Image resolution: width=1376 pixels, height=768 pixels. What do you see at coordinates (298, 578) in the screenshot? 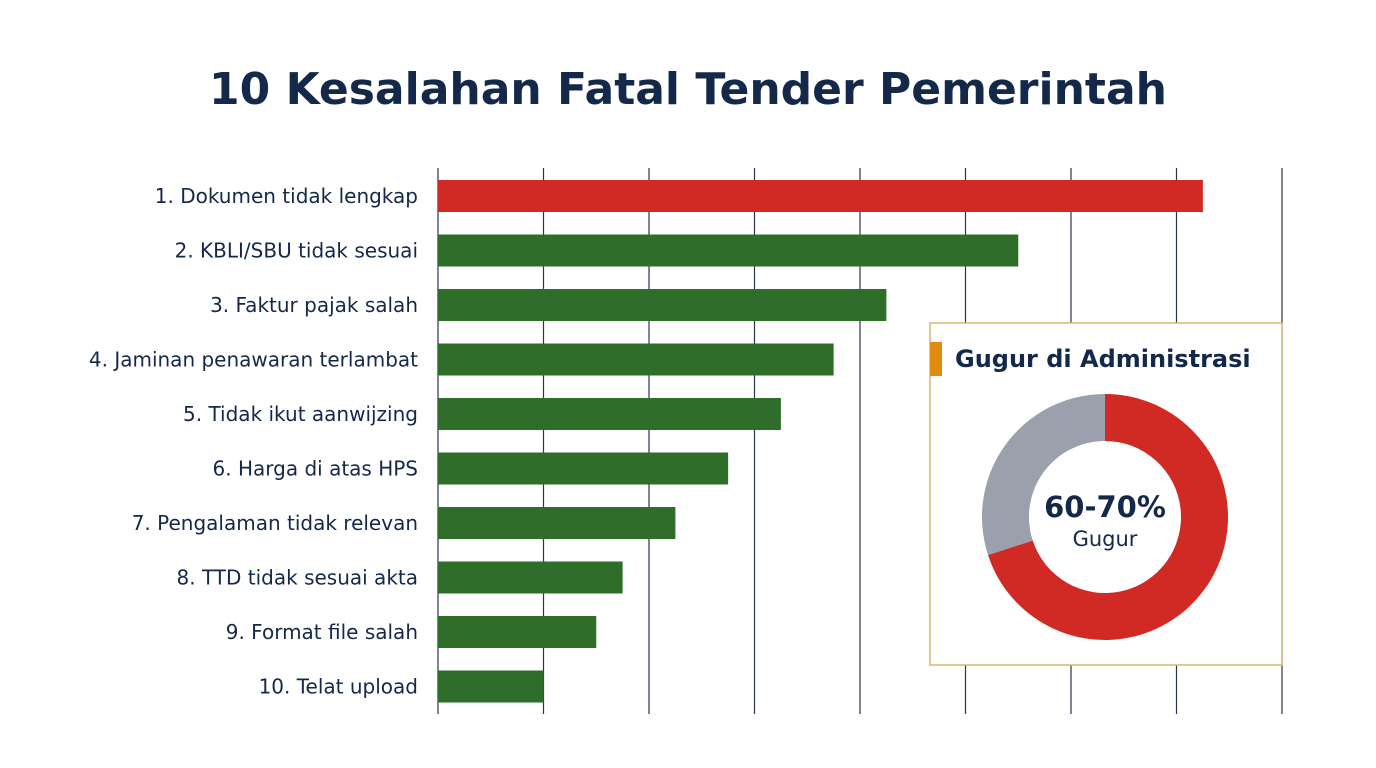
I see `category-label: 8. TTD tidak sesuai akta` at bounding box center [298, 578].